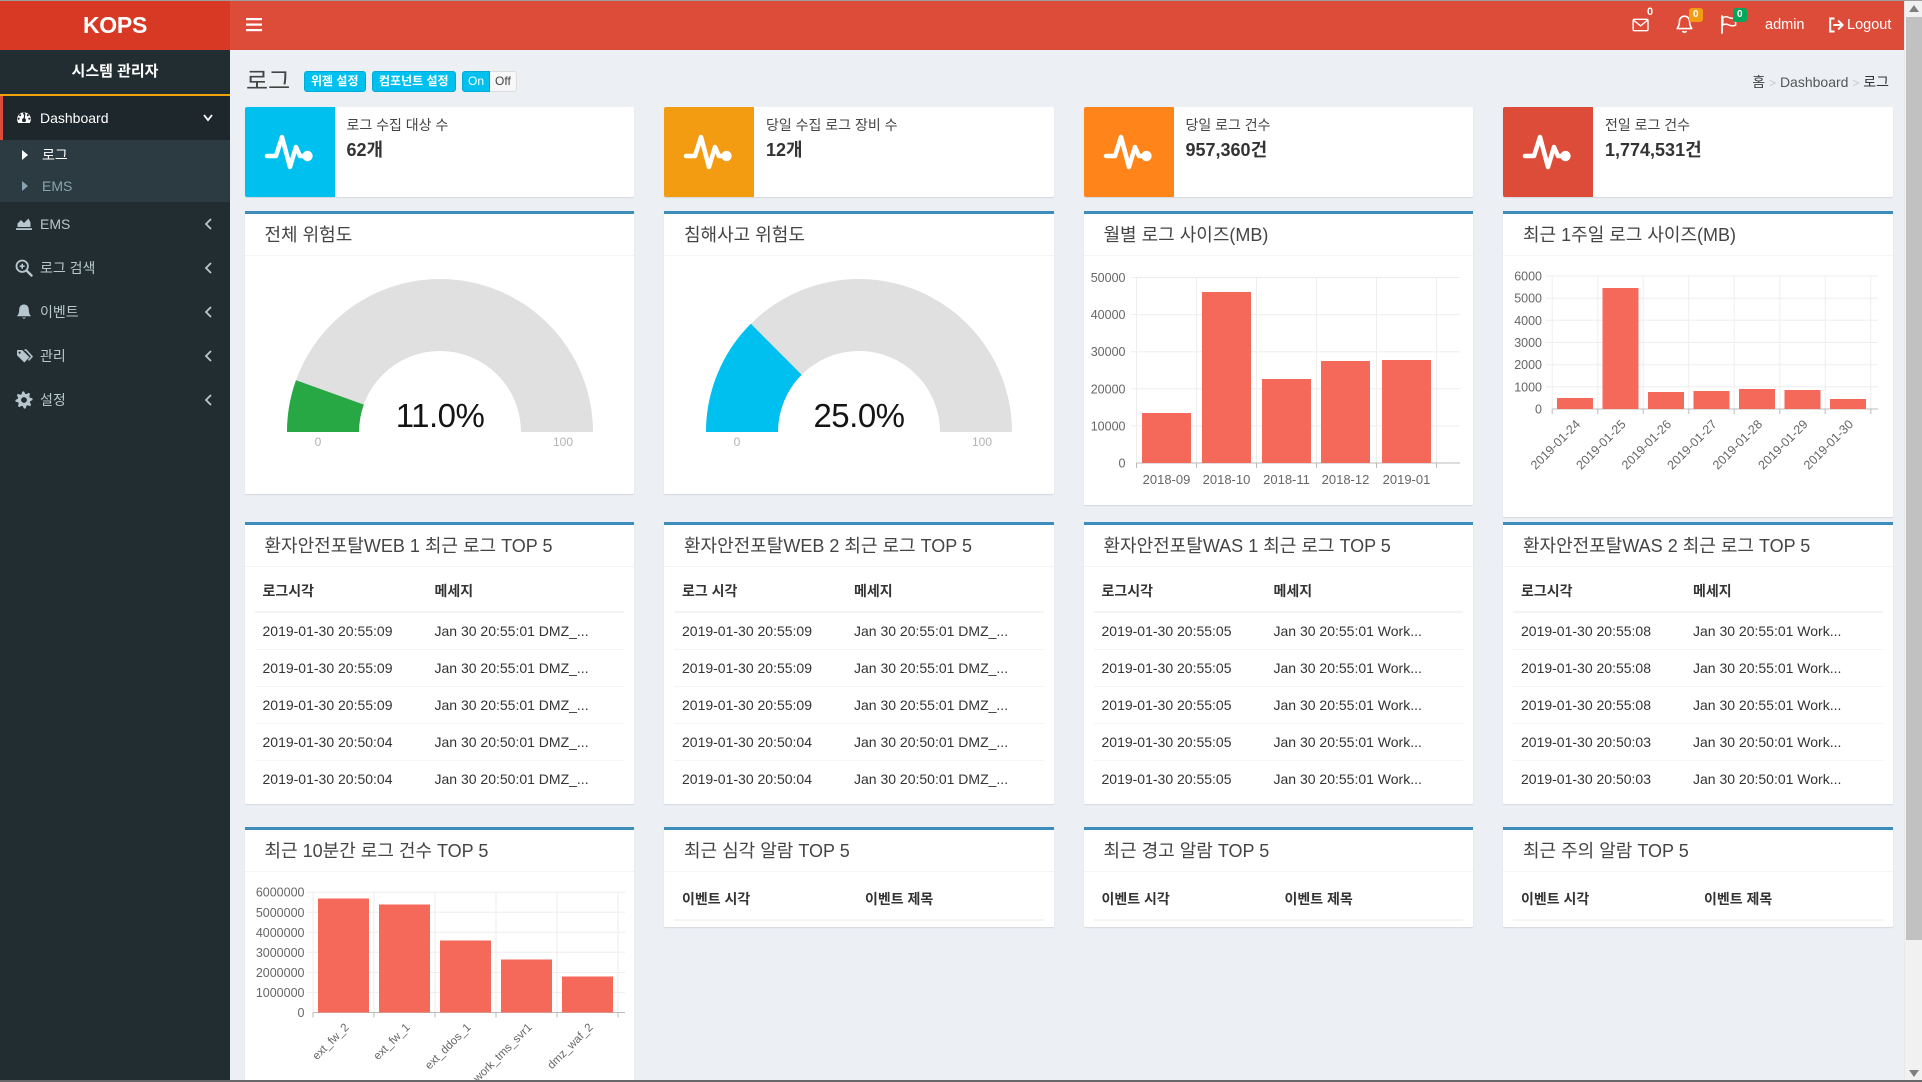  What do you see at coordinates (1107, 389) in the screenshot?
I see `svg-text: 20000` at bounding box center [1107, 389].